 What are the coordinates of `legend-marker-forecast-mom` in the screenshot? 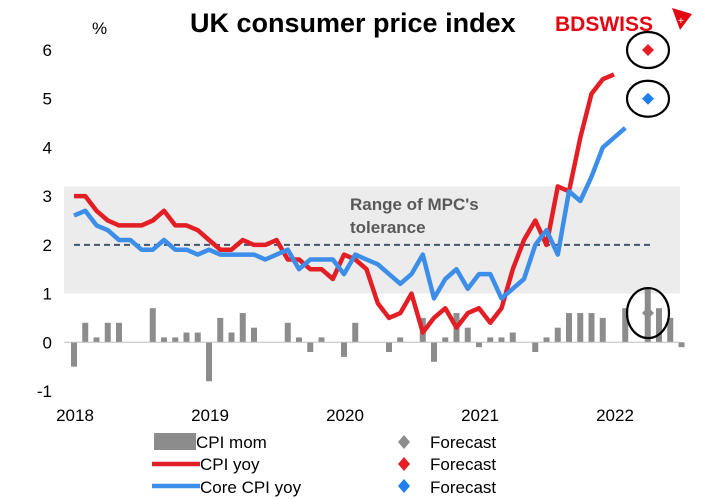 It's located at (404, 442).